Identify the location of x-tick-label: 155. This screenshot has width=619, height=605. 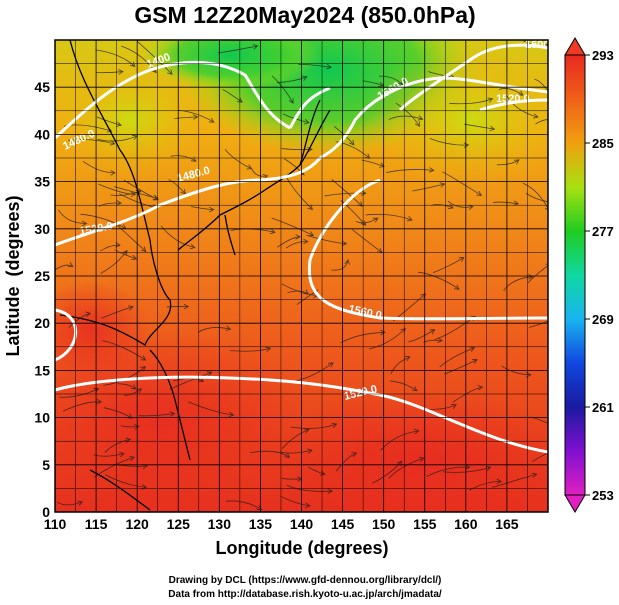
(425, 524).